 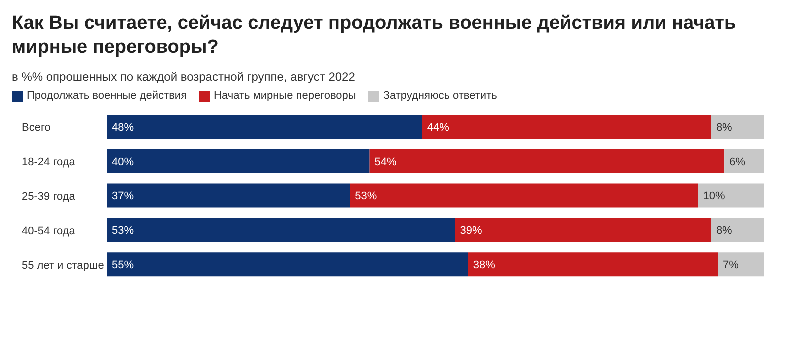 I want to click on data-label: 48%, so click(x=123, y=128).